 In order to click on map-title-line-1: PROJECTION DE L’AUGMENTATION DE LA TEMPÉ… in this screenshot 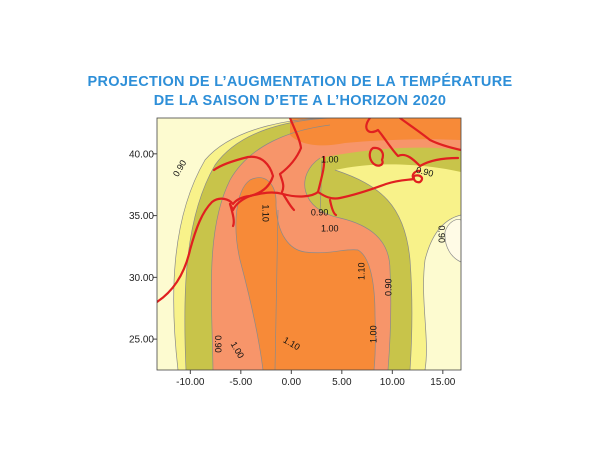, I will do `click(300, 82)`.